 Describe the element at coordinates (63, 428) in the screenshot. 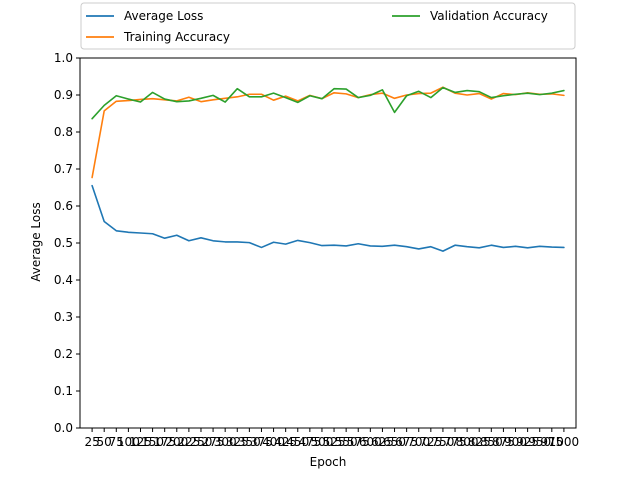

I see `y-tick-label: 0.0` at that location.